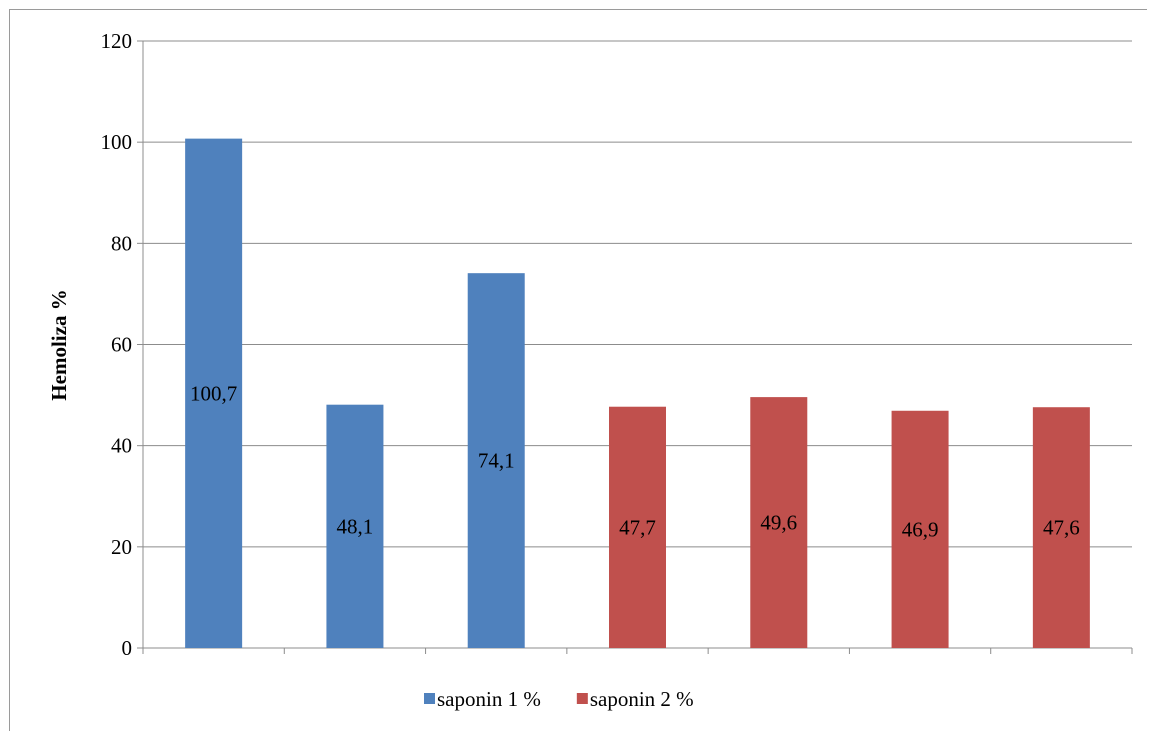  I want to click on data-label: 46,9, so click(920, 529).